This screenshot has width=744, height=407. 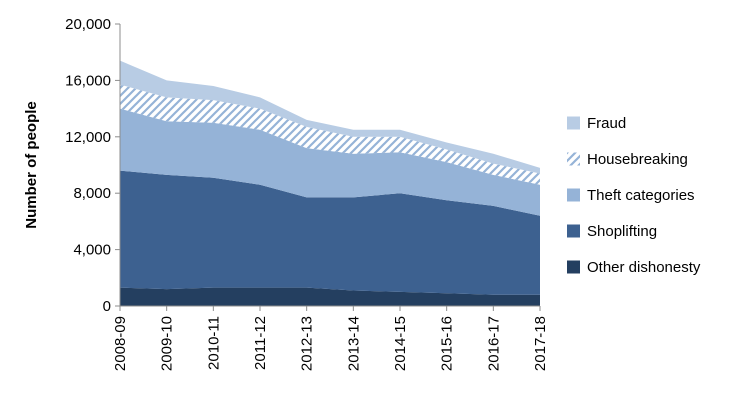 What do you see at coordinates (260, 343) in the screenshot?
I see `x-tick-label: 2011-12` at bounding box center [260, 343].